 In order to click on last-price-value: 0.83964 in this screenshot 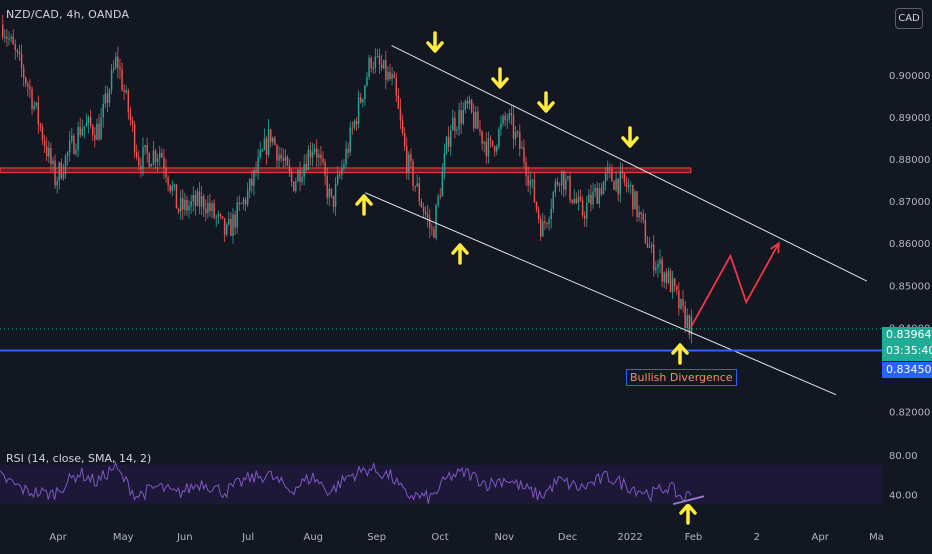, I will do `click(909, 334)`.